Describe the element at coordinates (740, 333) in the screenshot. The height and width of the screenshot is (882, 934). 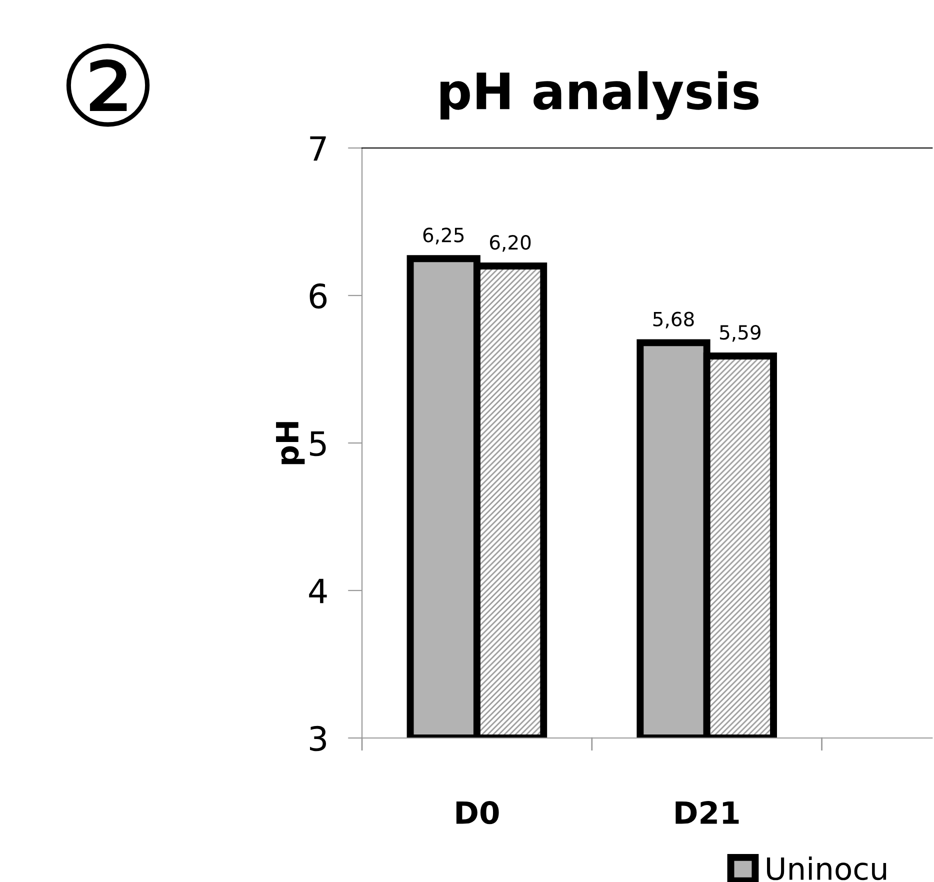
I see `data-label: 5,59` at that location.